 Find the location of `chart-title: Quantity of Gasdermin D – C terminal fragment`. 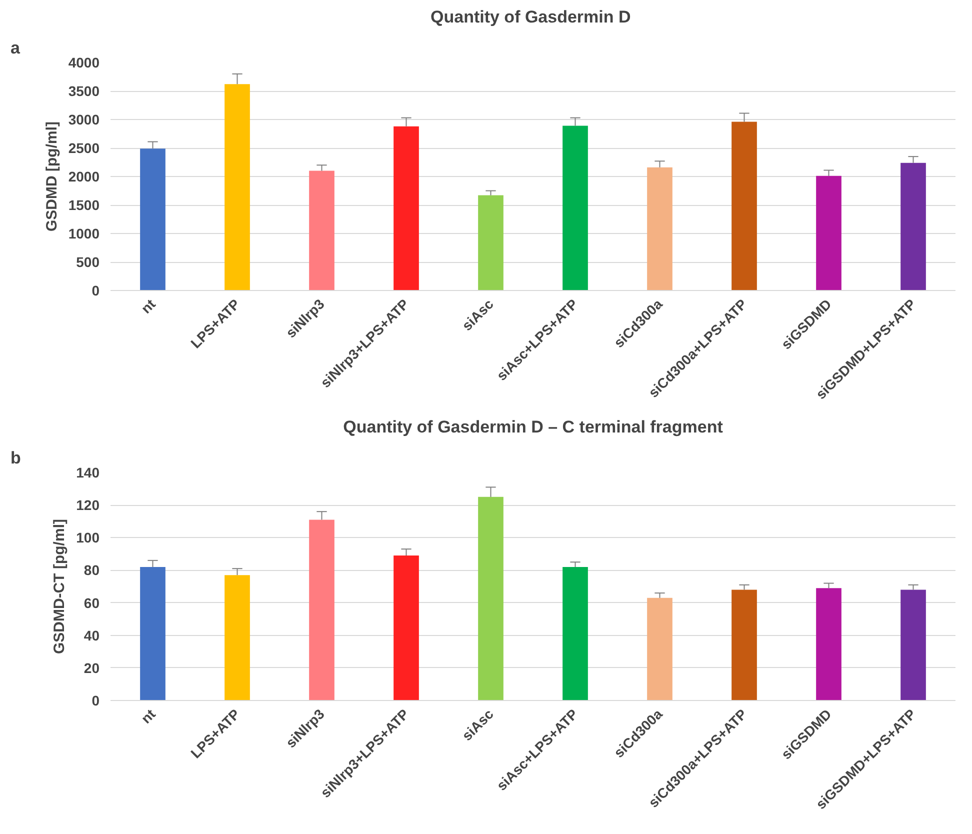

chart-title: Quantity of Gasdermin D – C terminal fragment is located at coordinates (533, 427).